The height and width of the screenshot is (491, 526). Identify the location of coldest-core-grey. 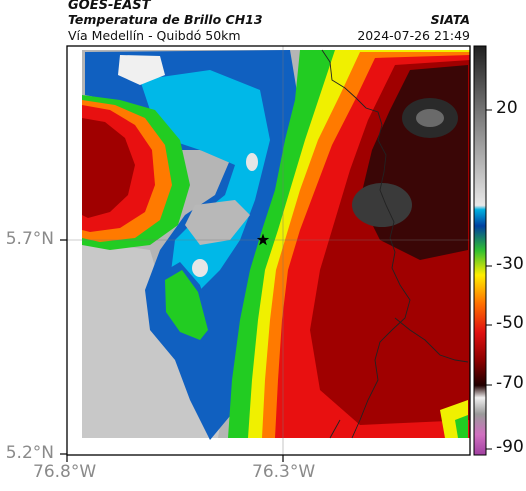
(382, 205).